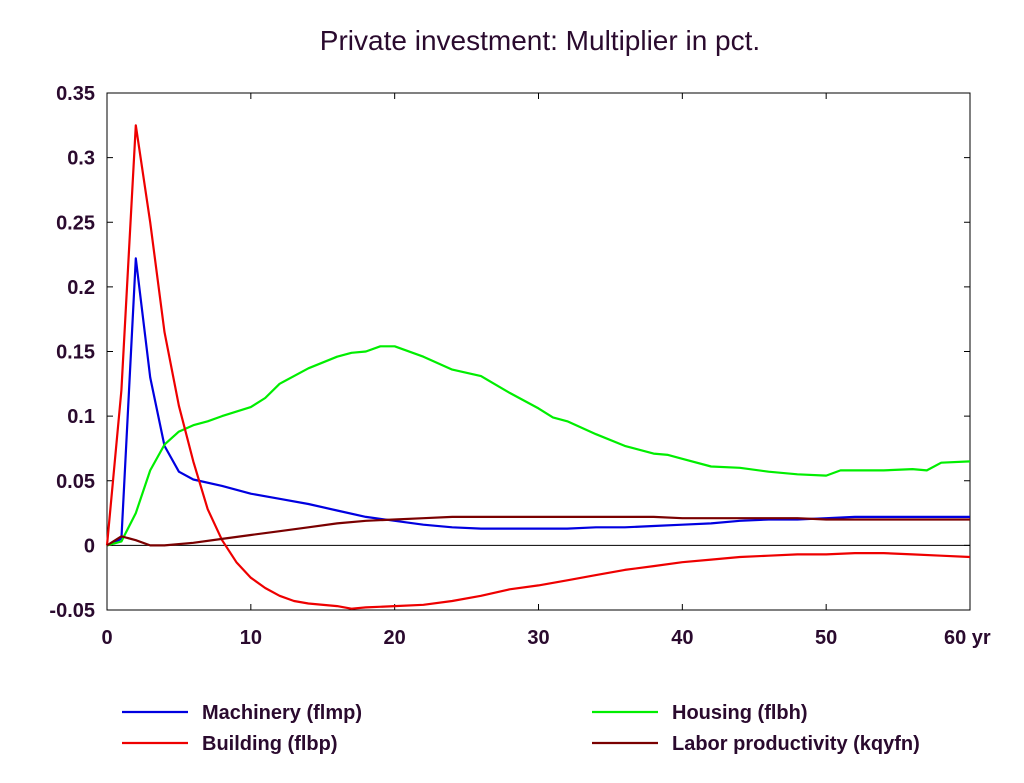  What do you see at coordinates (282, 713) in the screenshot?
I see `legend-label: Machinery (flmp)` at bounding box center [282, 713].